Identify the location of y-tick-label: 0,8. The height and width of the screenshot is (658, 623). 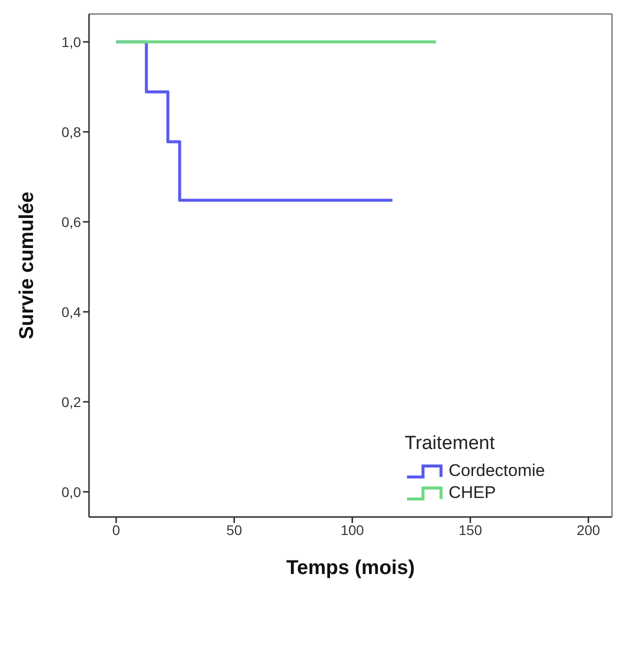
(72, 132).